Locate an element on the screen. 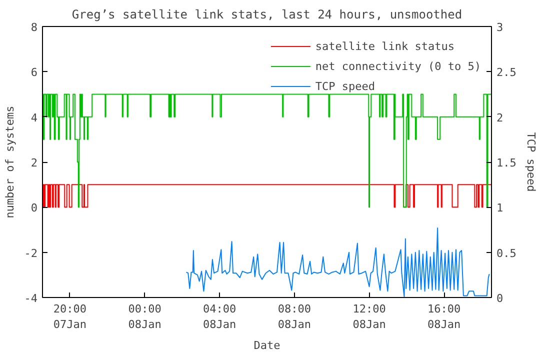  legend-label: net connectivity (0 to 5) is located at coordinates (398, 66).